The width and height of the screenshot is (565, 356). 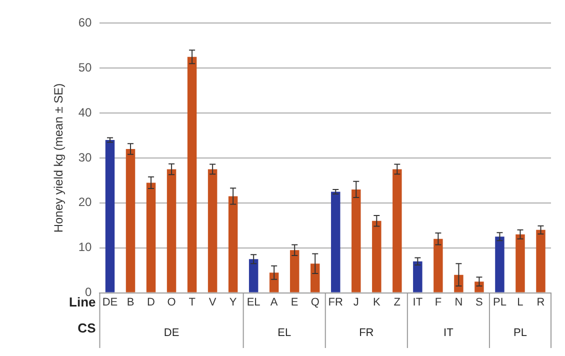 What do you see at coordinates (540, 302) in the screenshot?
I see `x-tick-label: R` at bounding box center [540, 302].